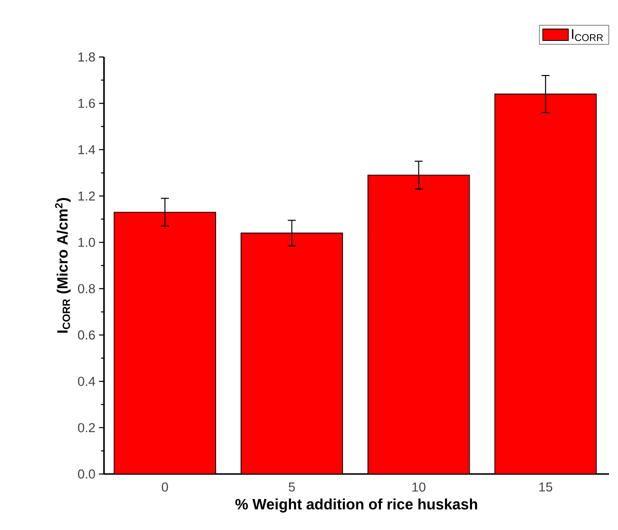 This screenshot has width=618, height=530. I want to click on y-tick-label: 1.2, so click(86, 196).